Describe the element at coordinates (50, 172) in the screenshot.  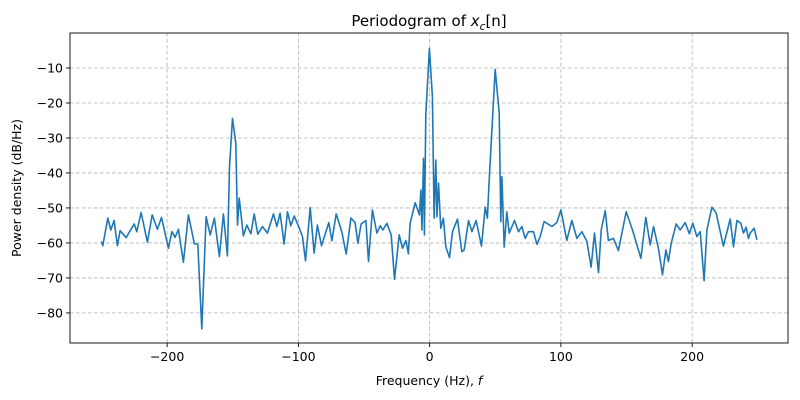
I see `y-tick-label: −40` at that location.